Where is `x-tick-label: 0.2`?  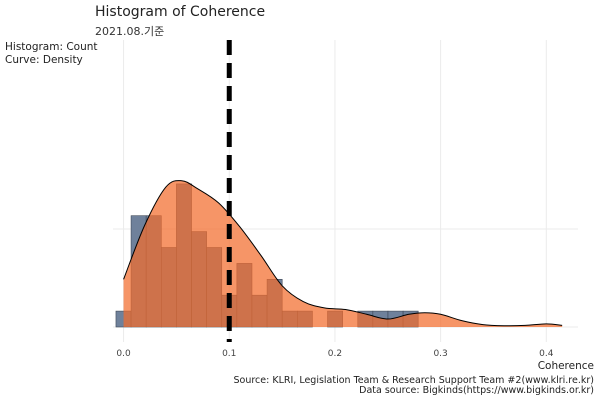
x-tick-label: 0.2 is located at coordinates (335, 354).